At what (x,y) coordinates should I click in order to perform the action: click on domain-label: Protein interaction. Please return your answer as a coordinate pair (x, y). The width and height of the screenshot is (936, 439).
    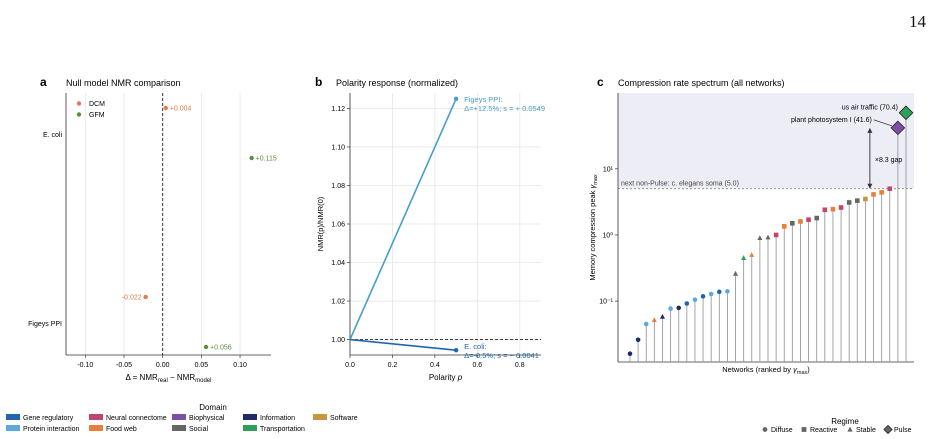
    Looking at the image, I should click on (51, 429).